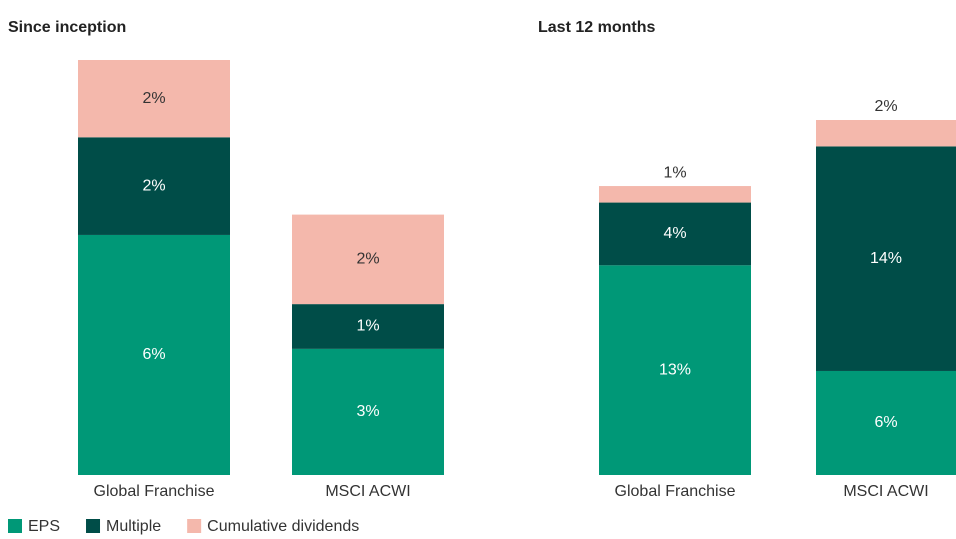  Describe the element at coordinates (283, 526) in the screenshot. I see `legend-label: Cumulative dividends` at that location.